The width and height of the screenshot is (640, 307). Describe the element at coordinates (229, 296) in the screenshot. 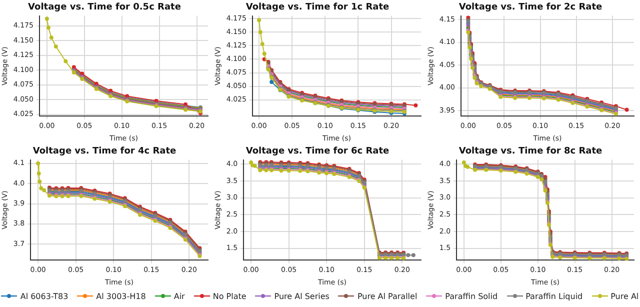

I see `legend-label: No Plate` at that location.